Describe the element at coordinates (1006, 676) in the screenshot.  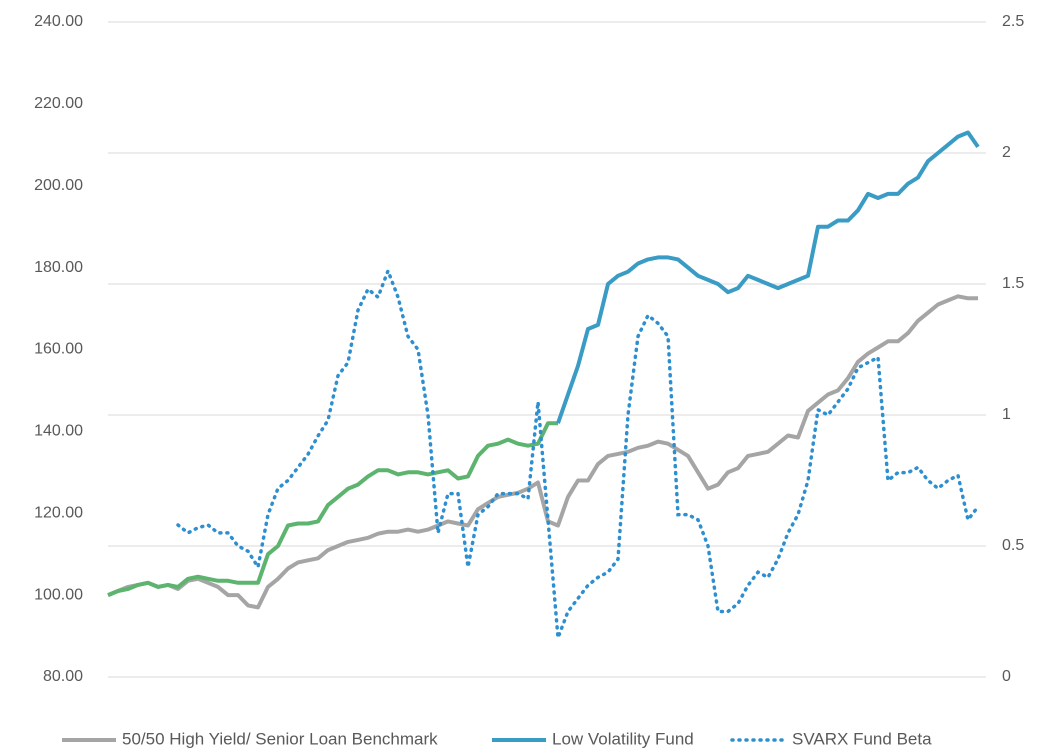
I see `y2-tick-label: 0` at that location.